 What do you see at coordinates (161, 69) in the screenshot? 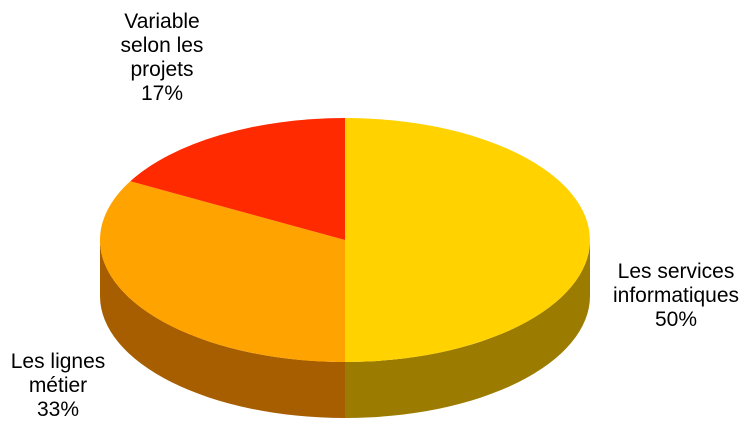
I see `pie-category-label: projets` at bounding box center [161, 69].